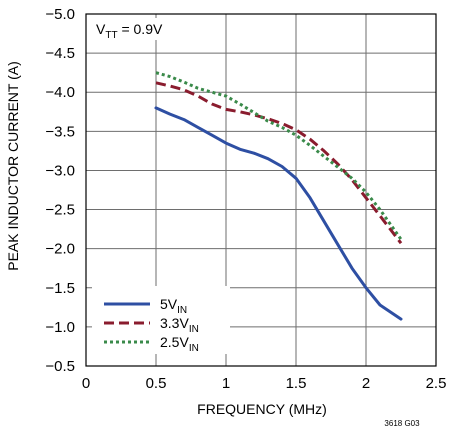 The width and height of the screenshot is (451, 429). What do you see at coordinates (60, 327) in the screenshot?
I see `y-tick-label: −1.0` at bounding box center [60, 327].